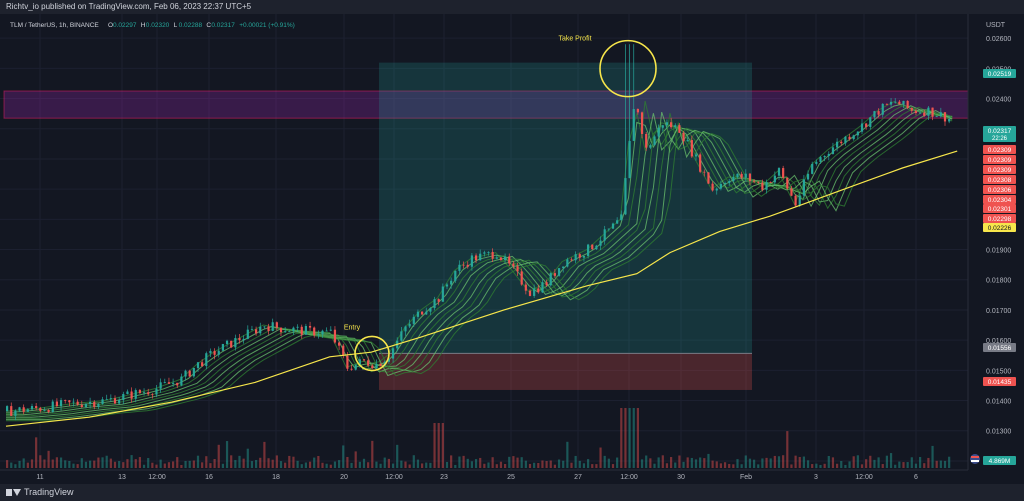  Describe the element at coordinates (975, 459) in the screenshot. I see `flag-icon` at that location.